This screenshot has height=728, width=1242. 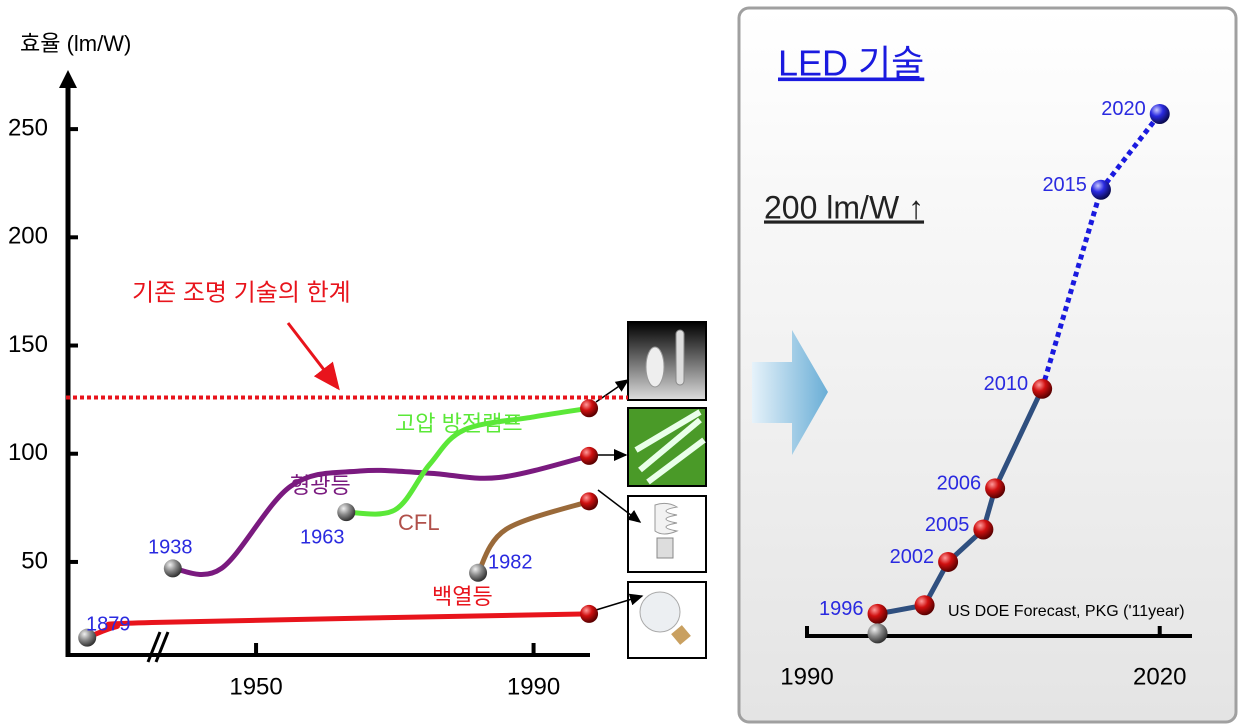 What do you see at coordinates (1064, 185) in the screenshot?
I see `point-label: 2015` at bounding box center [1064, 185].